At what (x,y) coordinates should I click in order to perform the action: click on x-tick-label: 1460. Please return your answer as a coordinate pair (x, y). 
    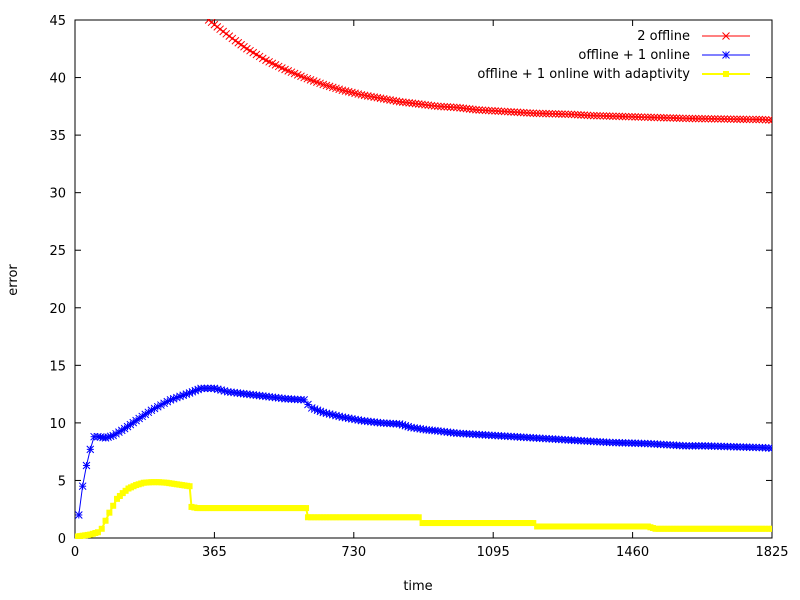
    Looking at the image, I should click on (632, 552).